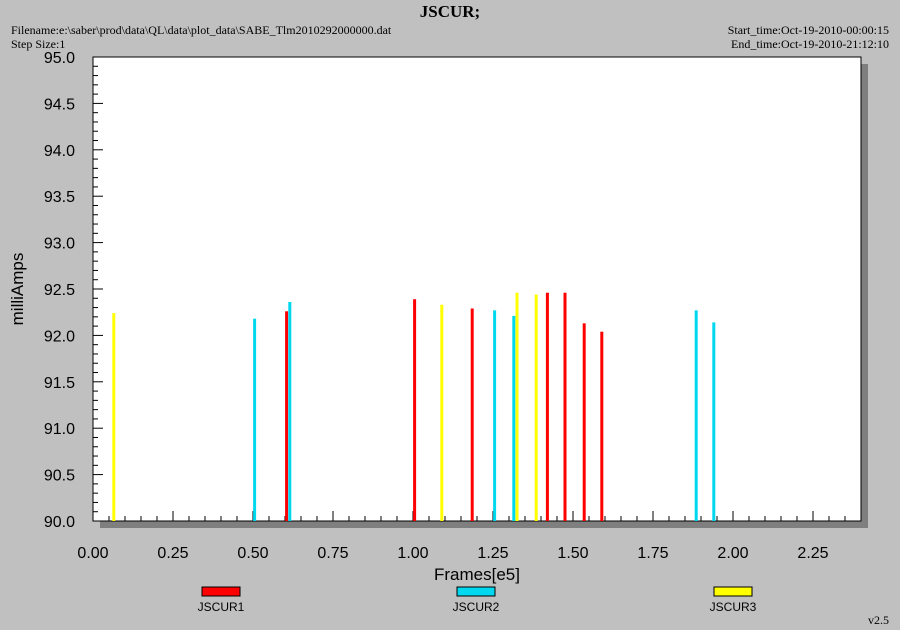 The image size is (900, 630). What do you see at coordinates (92, 553) in the screenshot?
I see `x-tick-label: 0.00` at bounding box center [92, 553].